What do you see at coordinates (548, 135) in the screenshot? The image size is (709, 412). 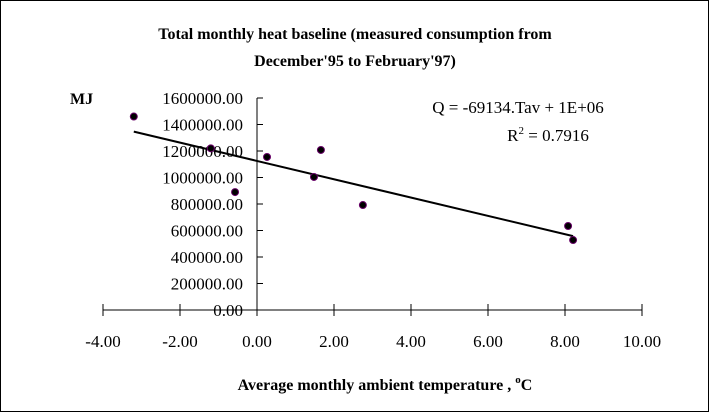 I see `r2-label: R2 = 0.7916` at bounding box center [548, 135].